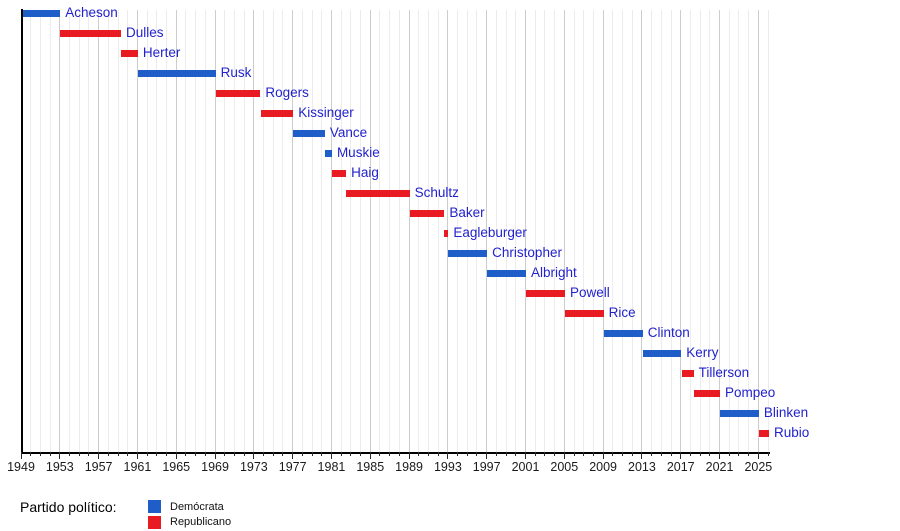  What do you see at coordinates (527, 252) in the screenshot?
I see `bar-label-christopher: Christopher` at bounding box center [527, 252].